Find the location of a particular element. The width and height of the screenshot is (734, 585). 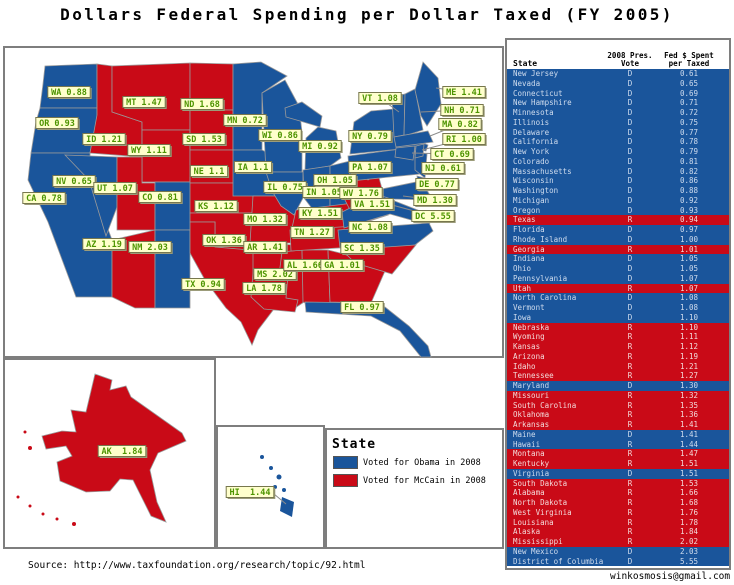

table-row: Illinois D 0.75 is located at coordinates (618, 122).